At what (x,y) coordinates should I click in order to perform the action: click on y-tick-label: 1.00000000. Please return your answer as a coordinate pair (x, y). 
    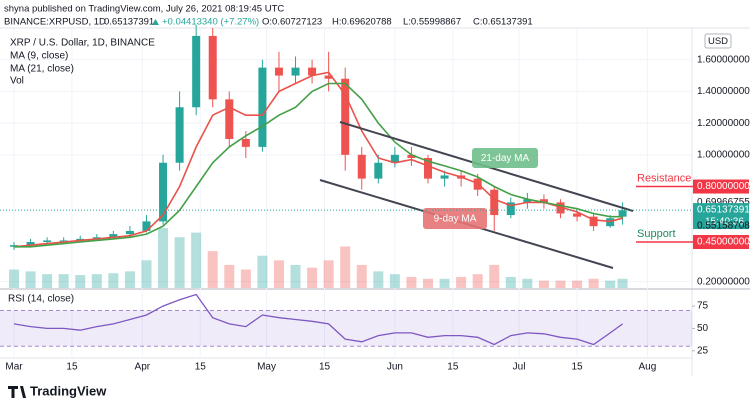
    Looking at the image, I should click on (723, 154).